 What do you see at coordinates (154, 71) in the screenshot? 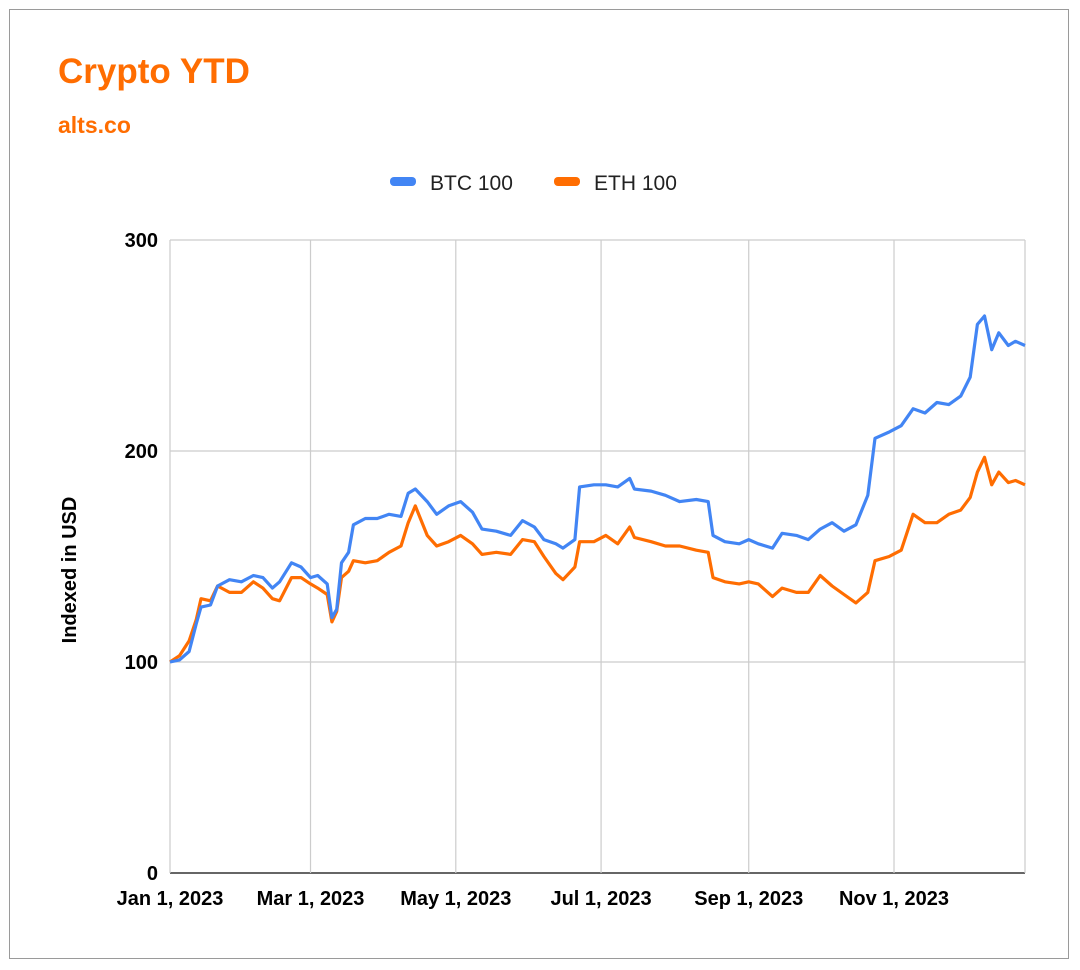
I see `chart-title: Crypto YTD` at bounding box center [154, 71].